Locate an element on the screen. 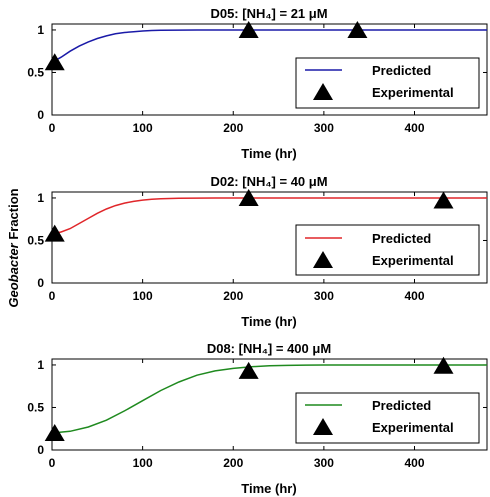  figure-ylabel-italic: Geobacter is located at coordinates (13, 274).